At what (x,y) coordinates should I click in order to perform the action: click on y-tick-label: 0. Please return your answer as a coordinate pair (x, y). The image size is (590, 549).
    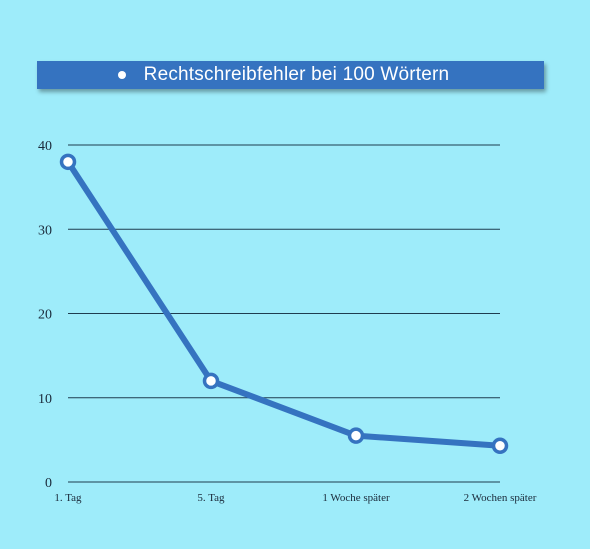
    Looking at the image, I should click on (48, 483).